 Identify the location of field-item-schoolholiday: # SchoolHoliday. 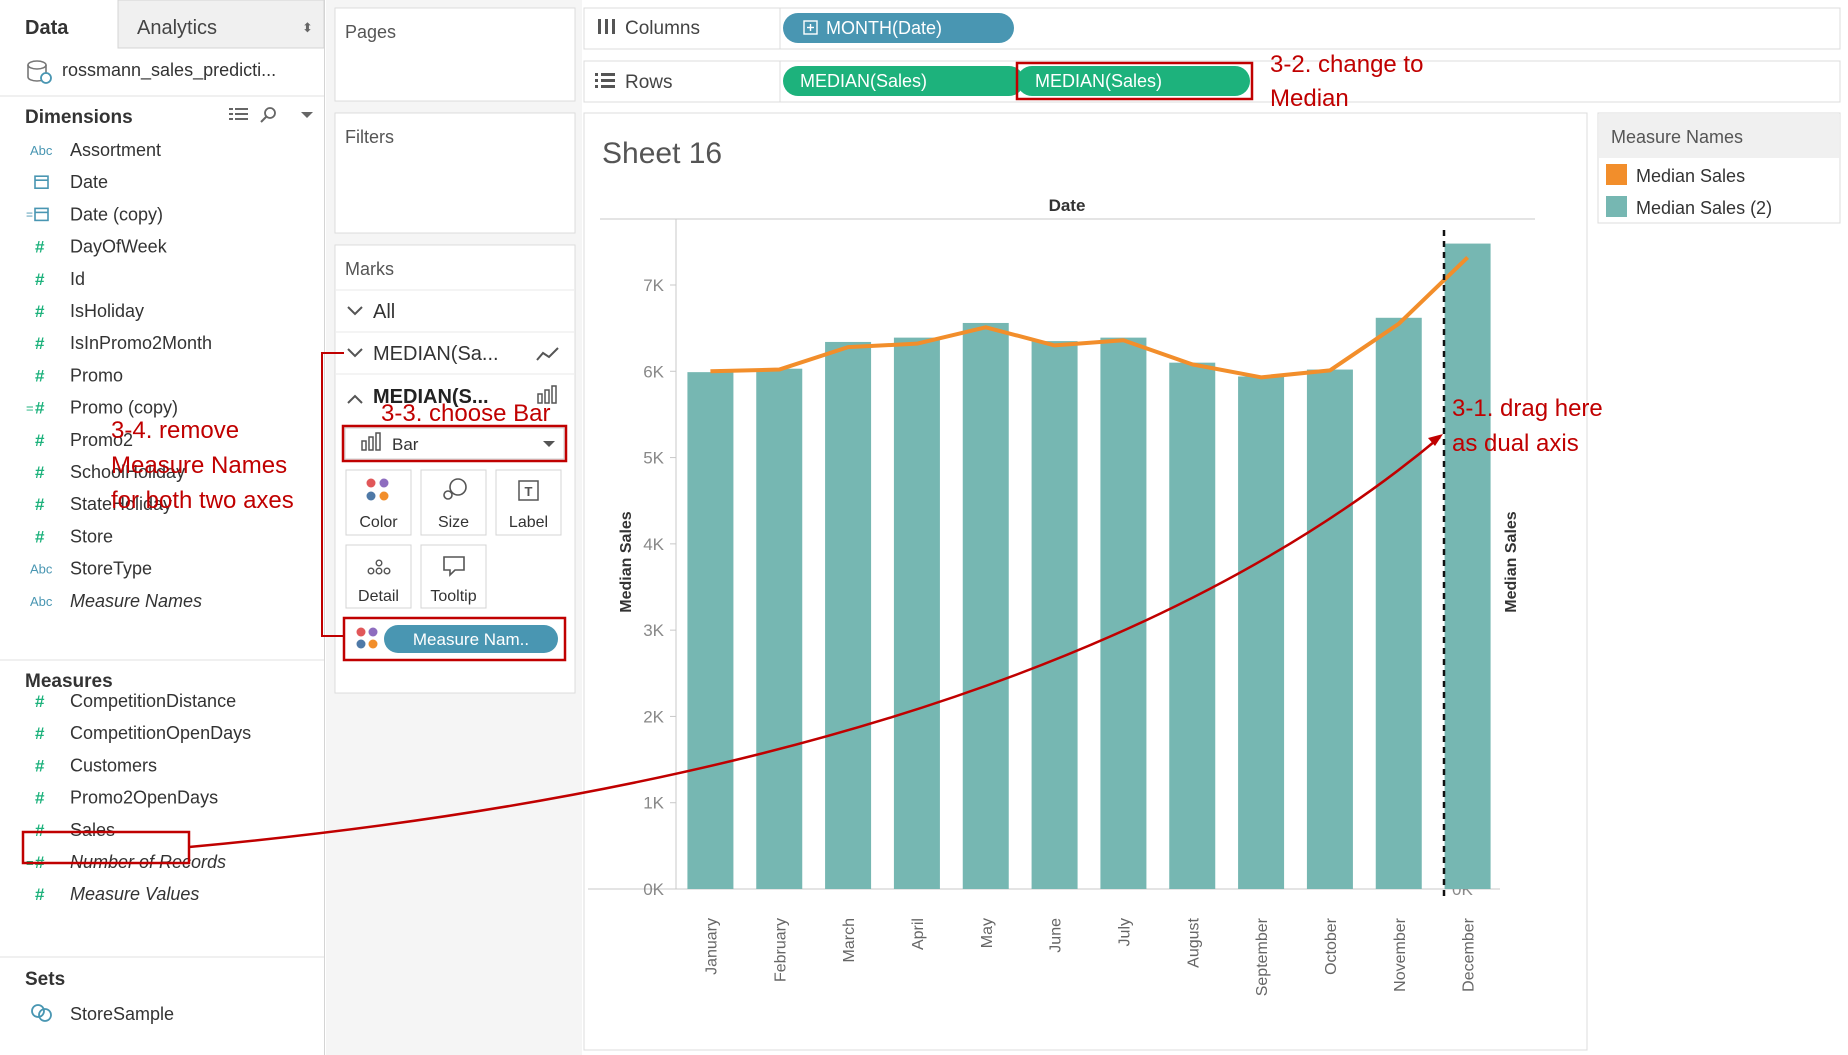
(110, 472).